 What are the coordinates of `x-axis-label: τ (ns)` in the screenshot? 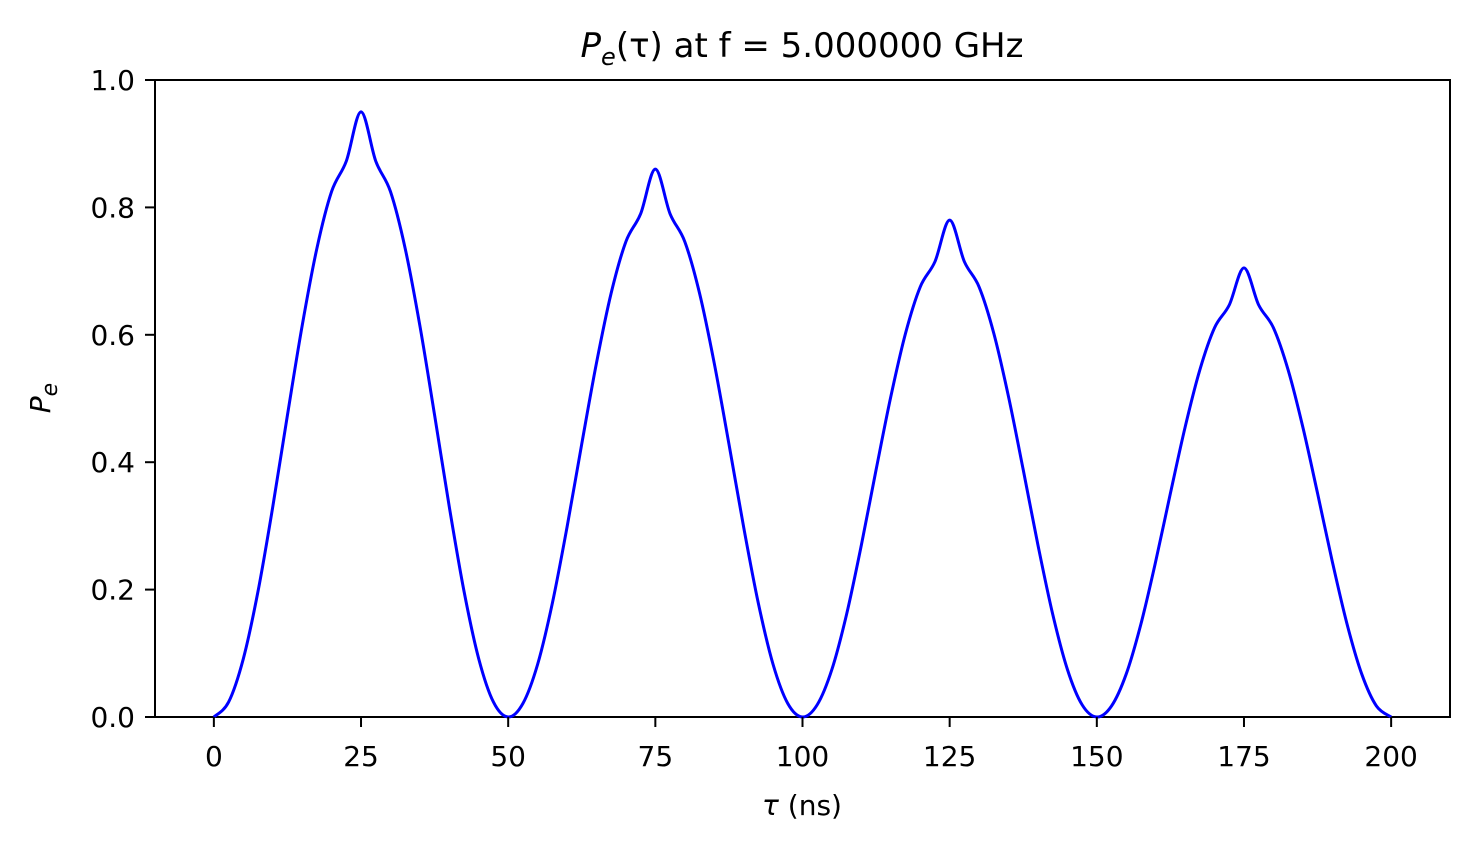 It's located at (802, 805).